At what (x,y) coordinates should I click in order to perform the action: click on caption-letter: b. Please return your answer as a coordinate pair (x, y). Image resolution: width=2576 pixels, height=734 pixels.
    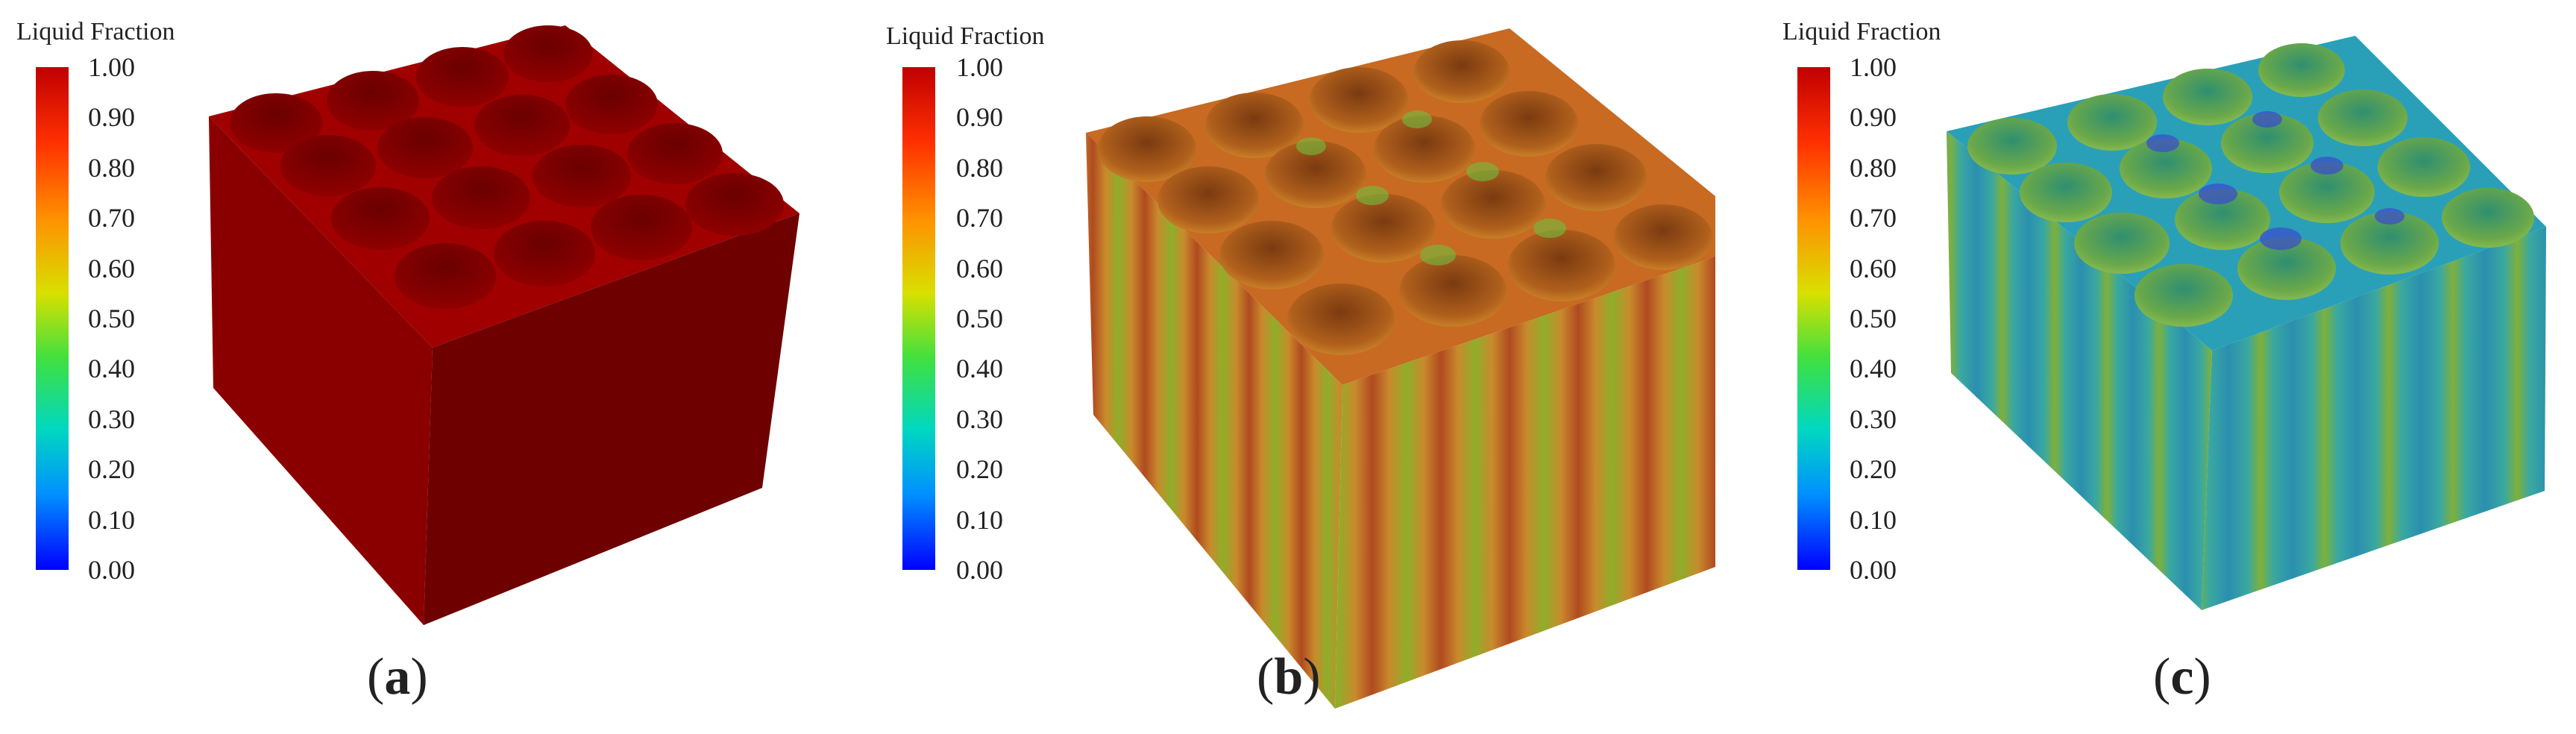
    Looking at the image, I should click on (1289, 677).